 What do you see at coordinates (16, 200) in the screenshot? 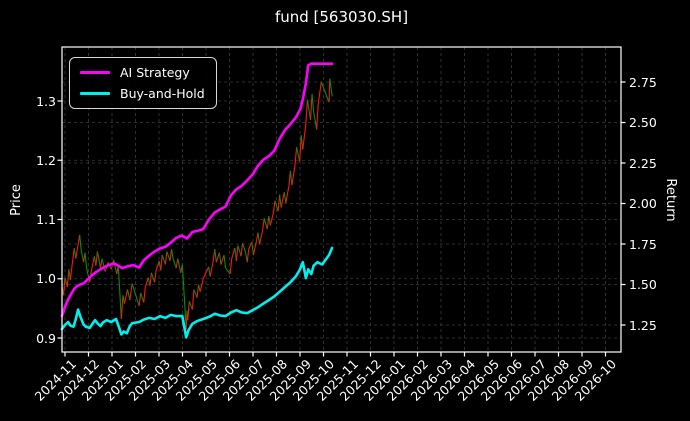
I see `price-axis-label: Price` at bounding box center [16, 200].